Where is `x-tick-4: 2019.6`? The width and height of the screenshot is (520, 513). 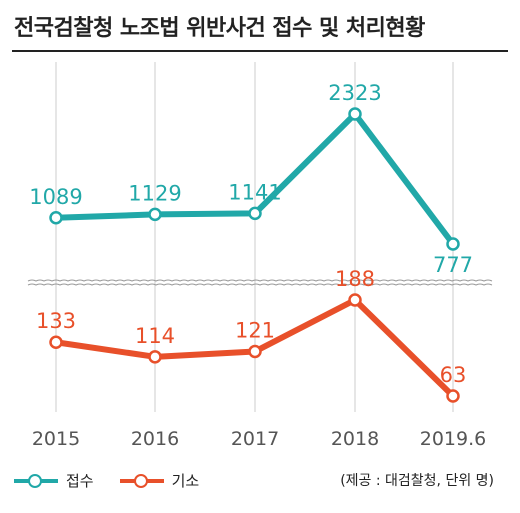
x-tick-4: 2019.6 is located at coordinates (453, 439).